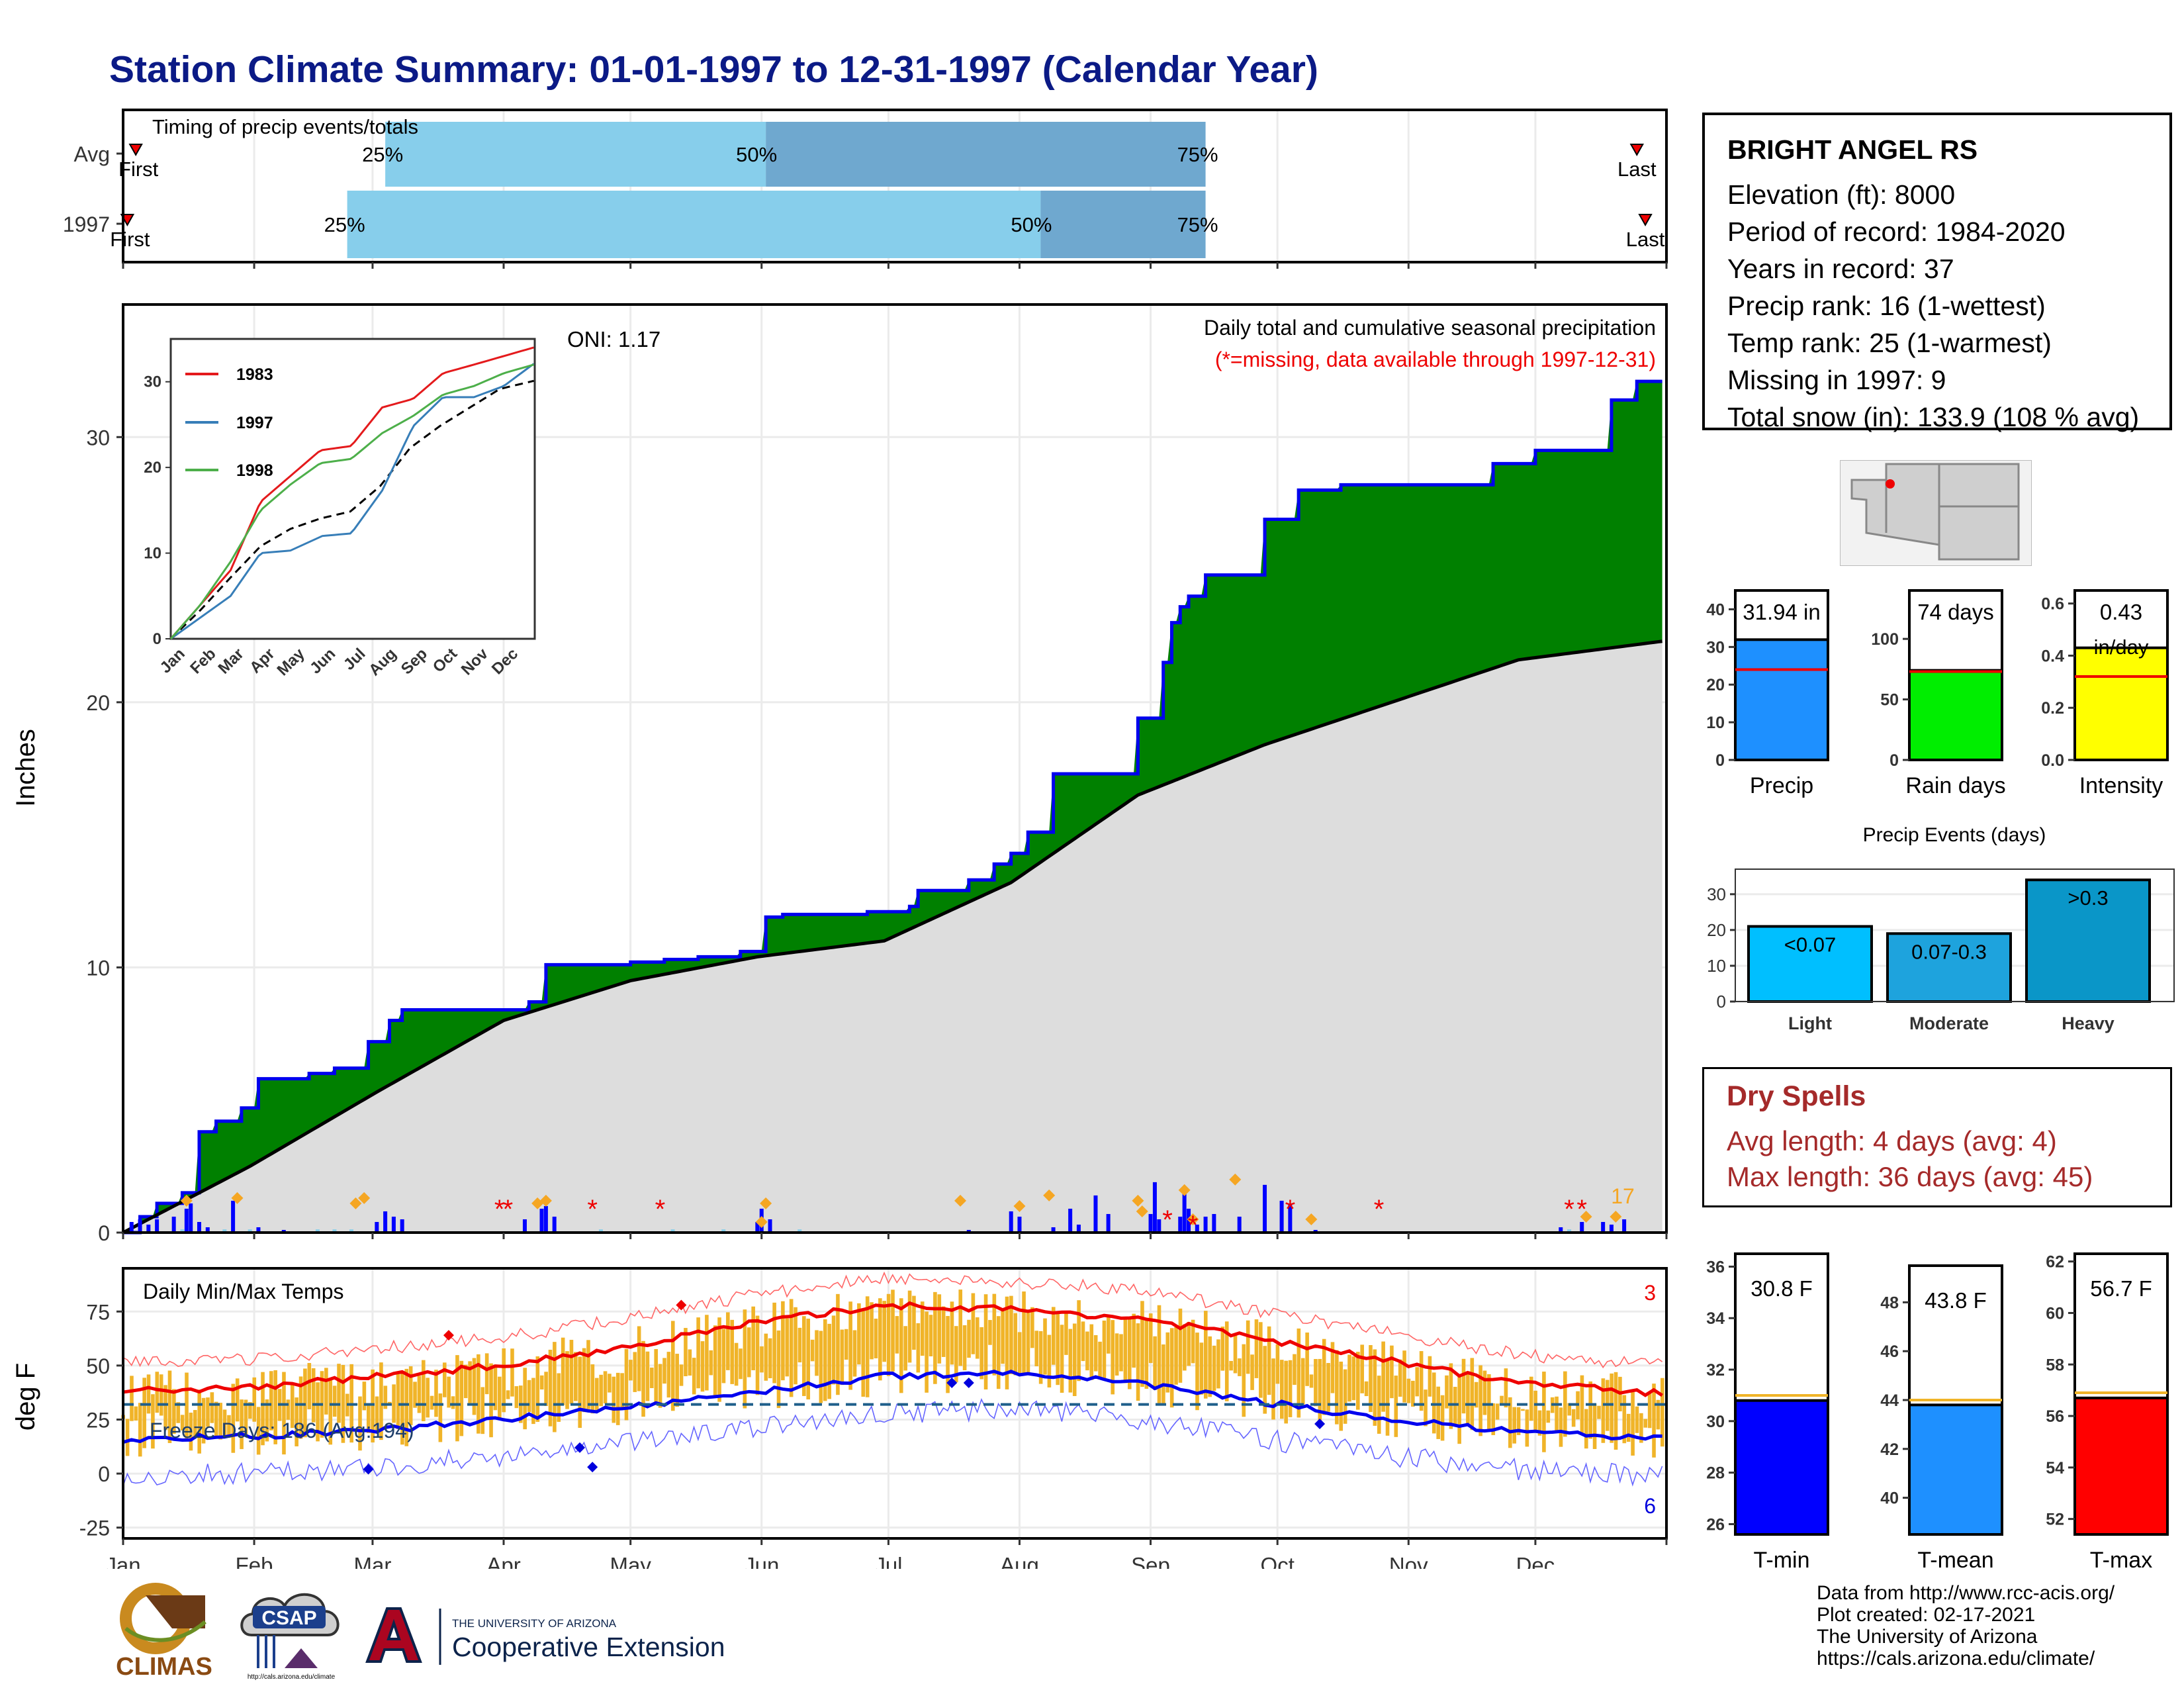  Describe the element at coordinates (1892, 1140) in the screenshot. I see `dry-spells-avg: Avg length: 4 days (avg: 4)` at that location.